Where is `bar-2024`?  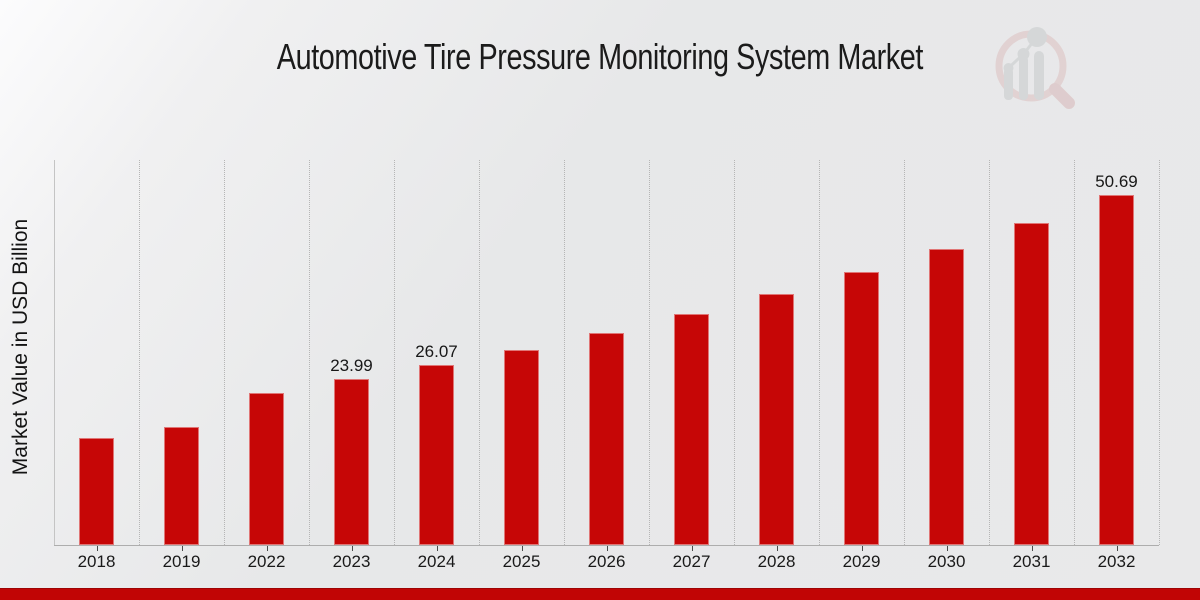 bar-2024 is located at coordinates (436, 455).